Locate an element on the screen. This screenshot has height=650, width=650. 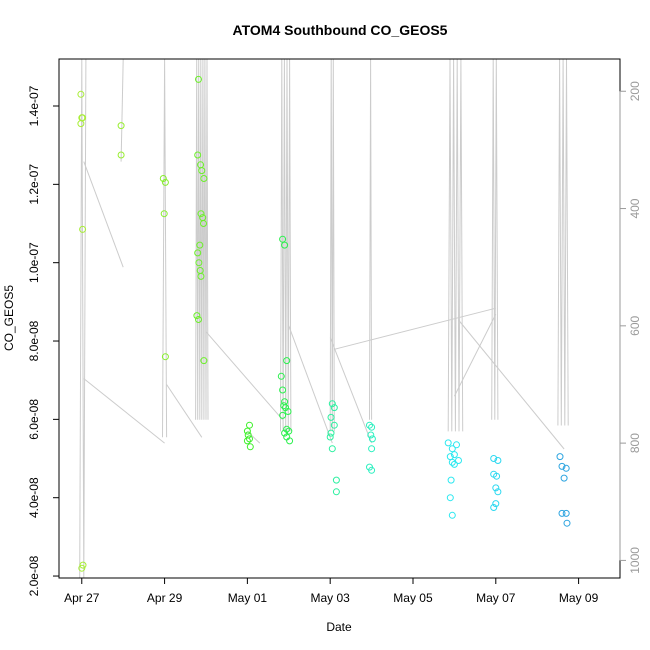
x-tick-label: May 03 is located at coordinates (331, 598).